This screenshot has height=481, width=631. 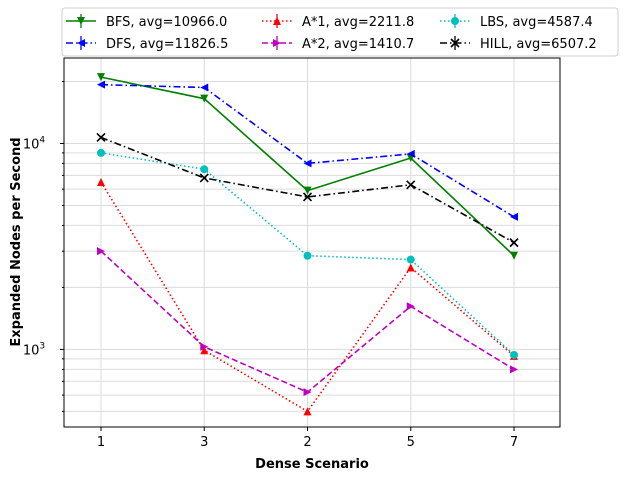 I want to click on x-axis-ticks: 1 3 2 5 7, so click(x=307, y=438).